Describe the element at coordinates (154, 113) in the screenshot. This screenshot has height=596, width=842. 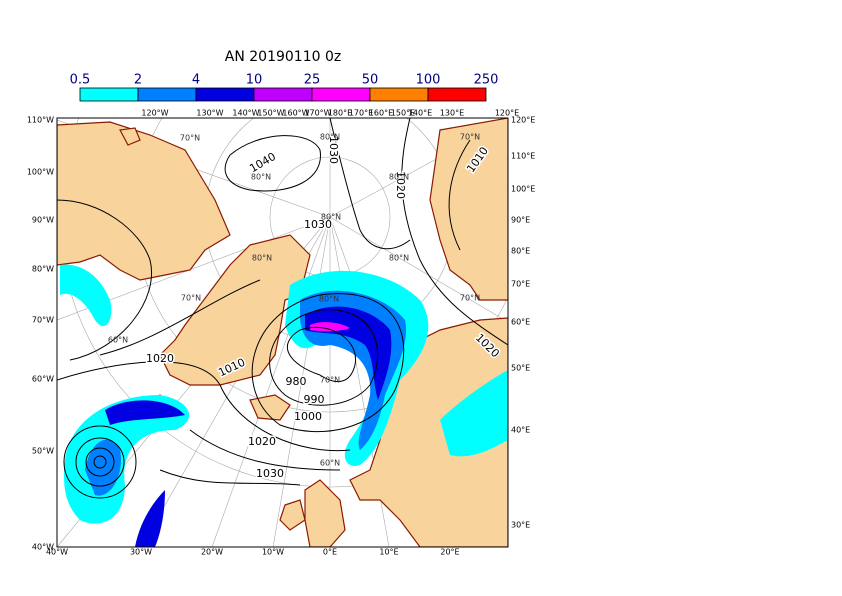
I see `top-label: 120°W` at that location.